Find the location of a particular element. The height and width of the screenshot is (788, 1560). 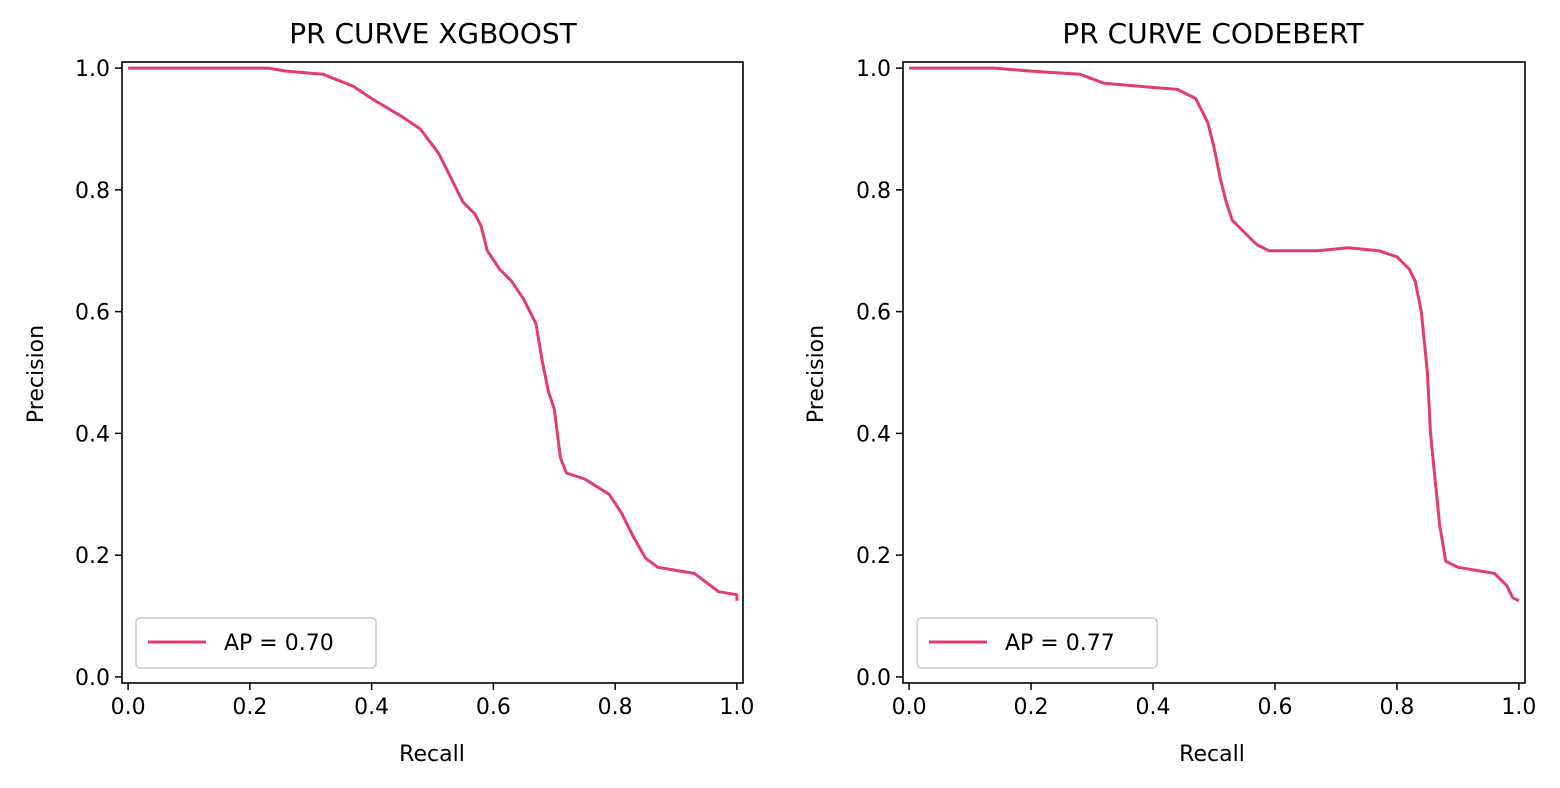

legend: AP = 0.77 is located at coordinates (1037, 643).